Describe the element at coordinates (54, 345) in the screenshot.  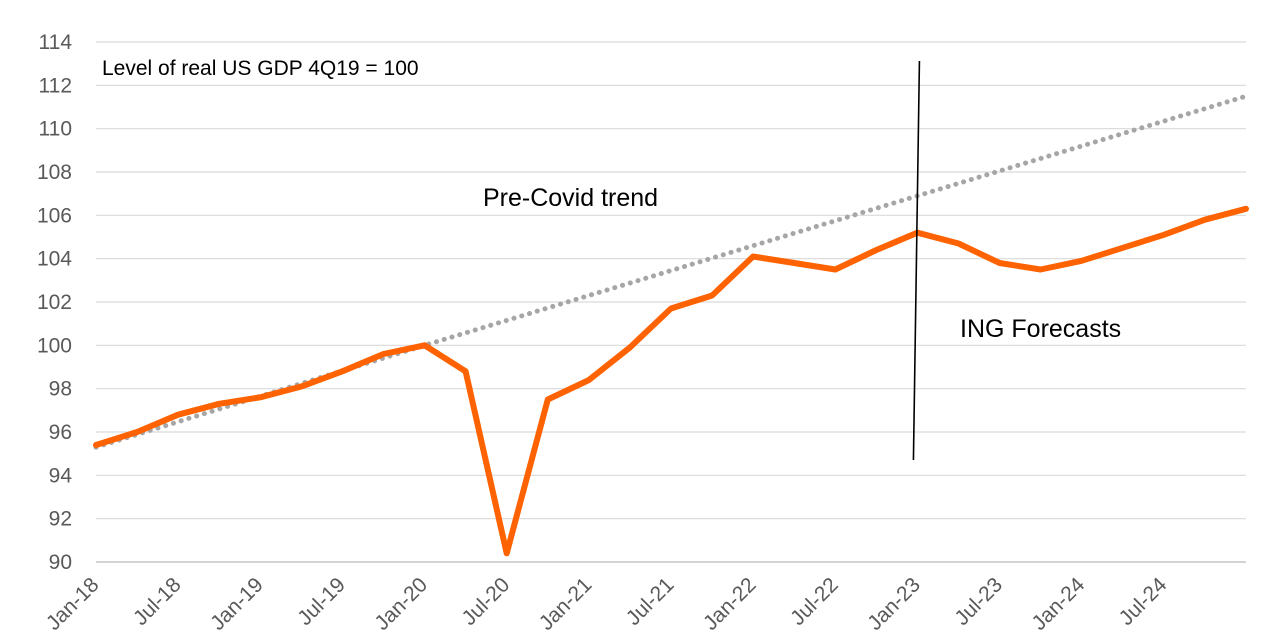
I see `y-tick-label-100: 100` at that location.